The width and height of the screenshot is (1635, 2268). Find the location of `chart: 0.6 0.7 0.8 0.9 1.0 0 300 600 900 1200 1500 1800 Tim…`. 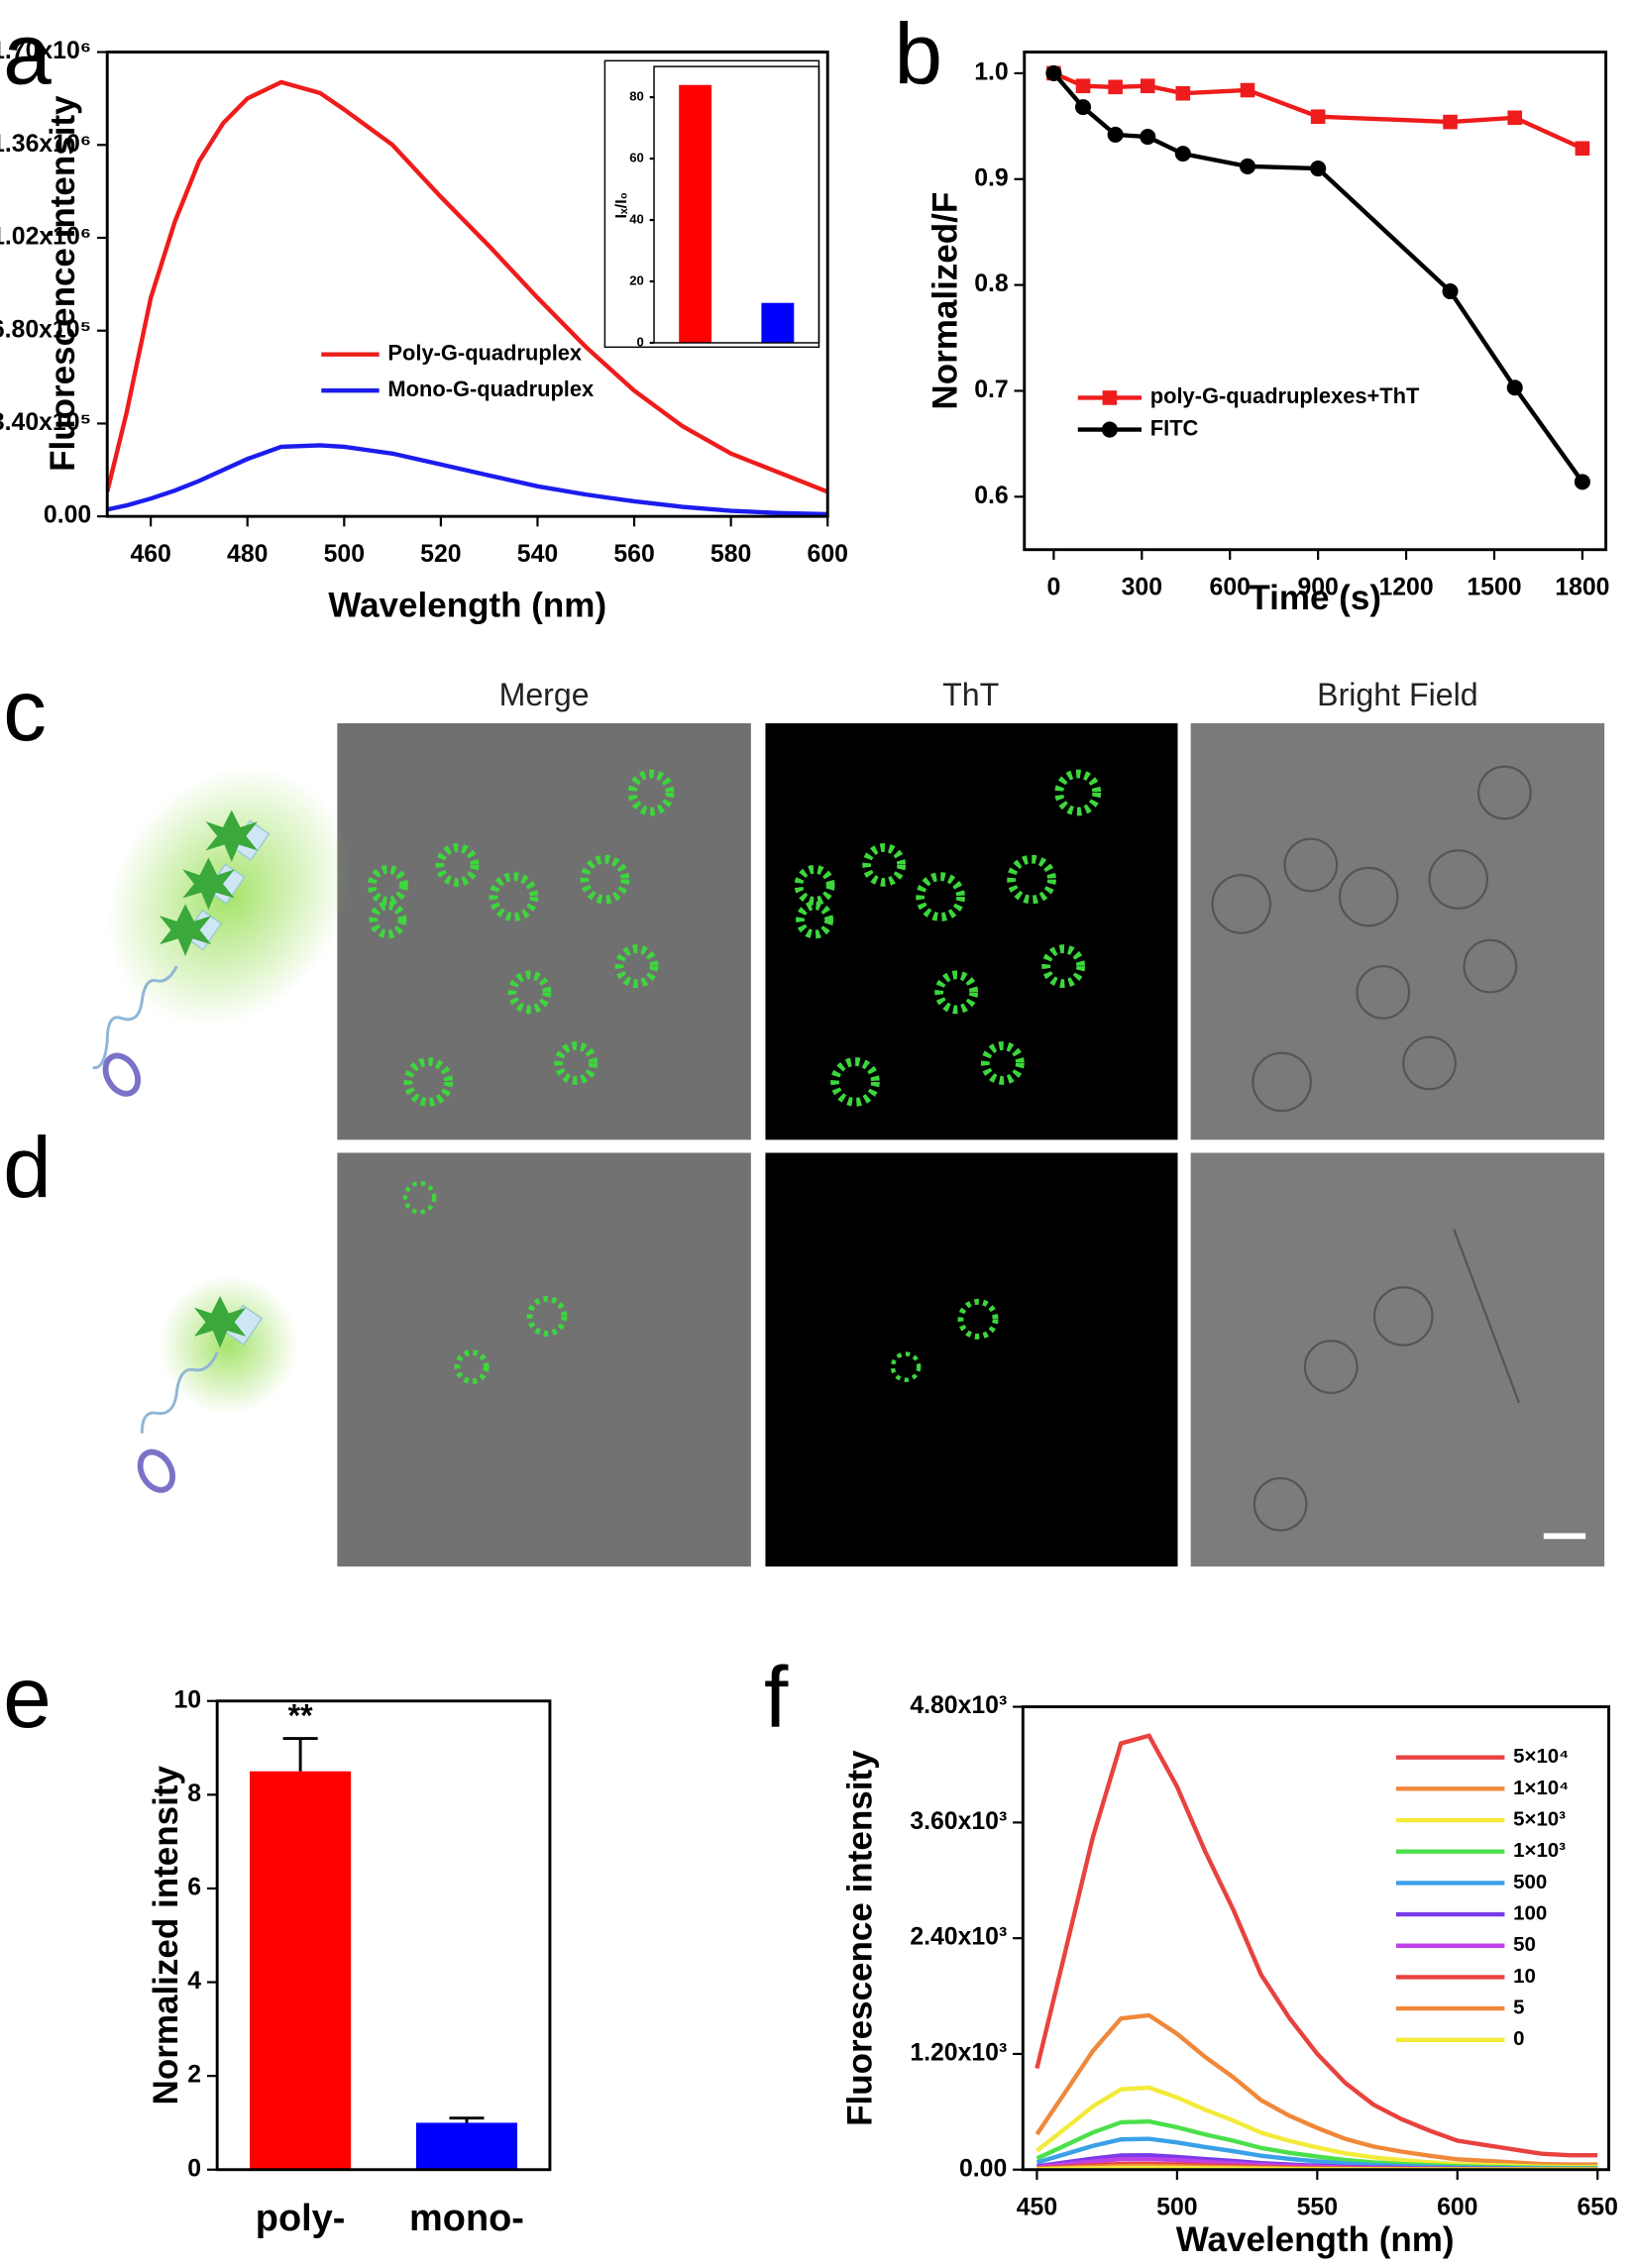

chart: 0.6 0.7 0.8 0.9 1.0 0 300 600 900 1200 1500 1800 Tim… is located at coordinates (1267, 334).